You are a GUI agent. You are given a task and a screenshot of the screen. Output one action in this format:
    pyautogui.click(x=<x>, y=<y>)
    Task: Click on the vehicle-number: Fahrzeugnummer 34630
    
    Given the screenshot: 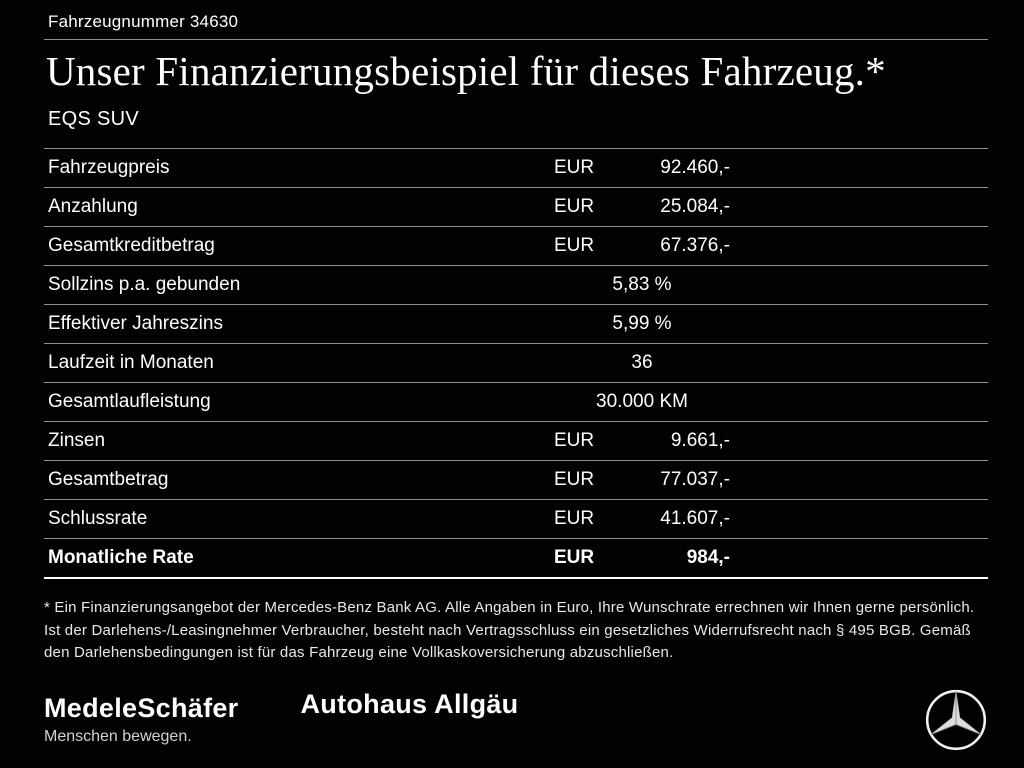 What is the action you would take?
    pyautogui.click(x=516, y=24)
    